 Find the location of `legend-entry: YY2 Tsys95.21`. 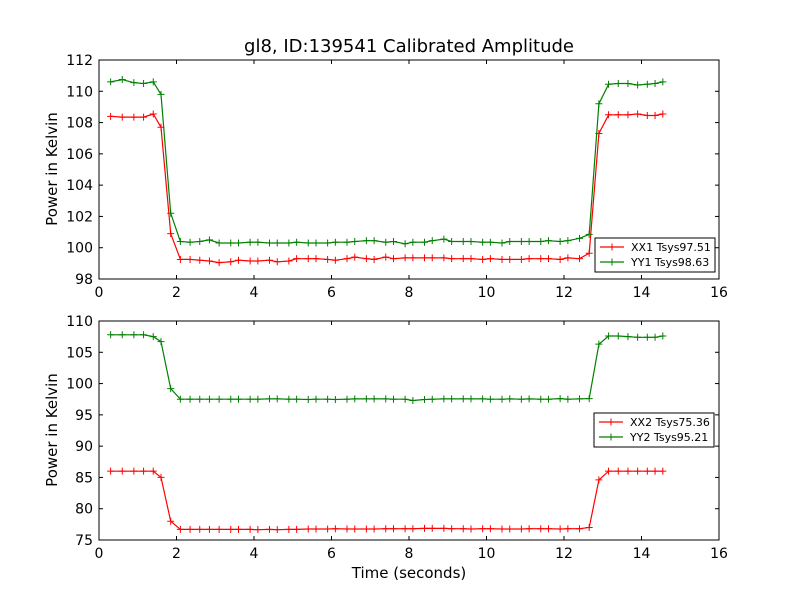

legend-entry: YY2 Tsys95.21 is located at coordinates (668, 437).